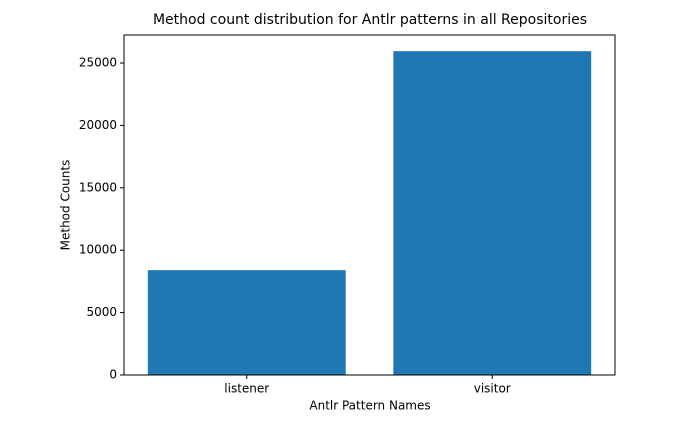  Describe the element at coordinates (66, 205) in the screenshot. I see `y-axis-label: Method Counts` at that location.